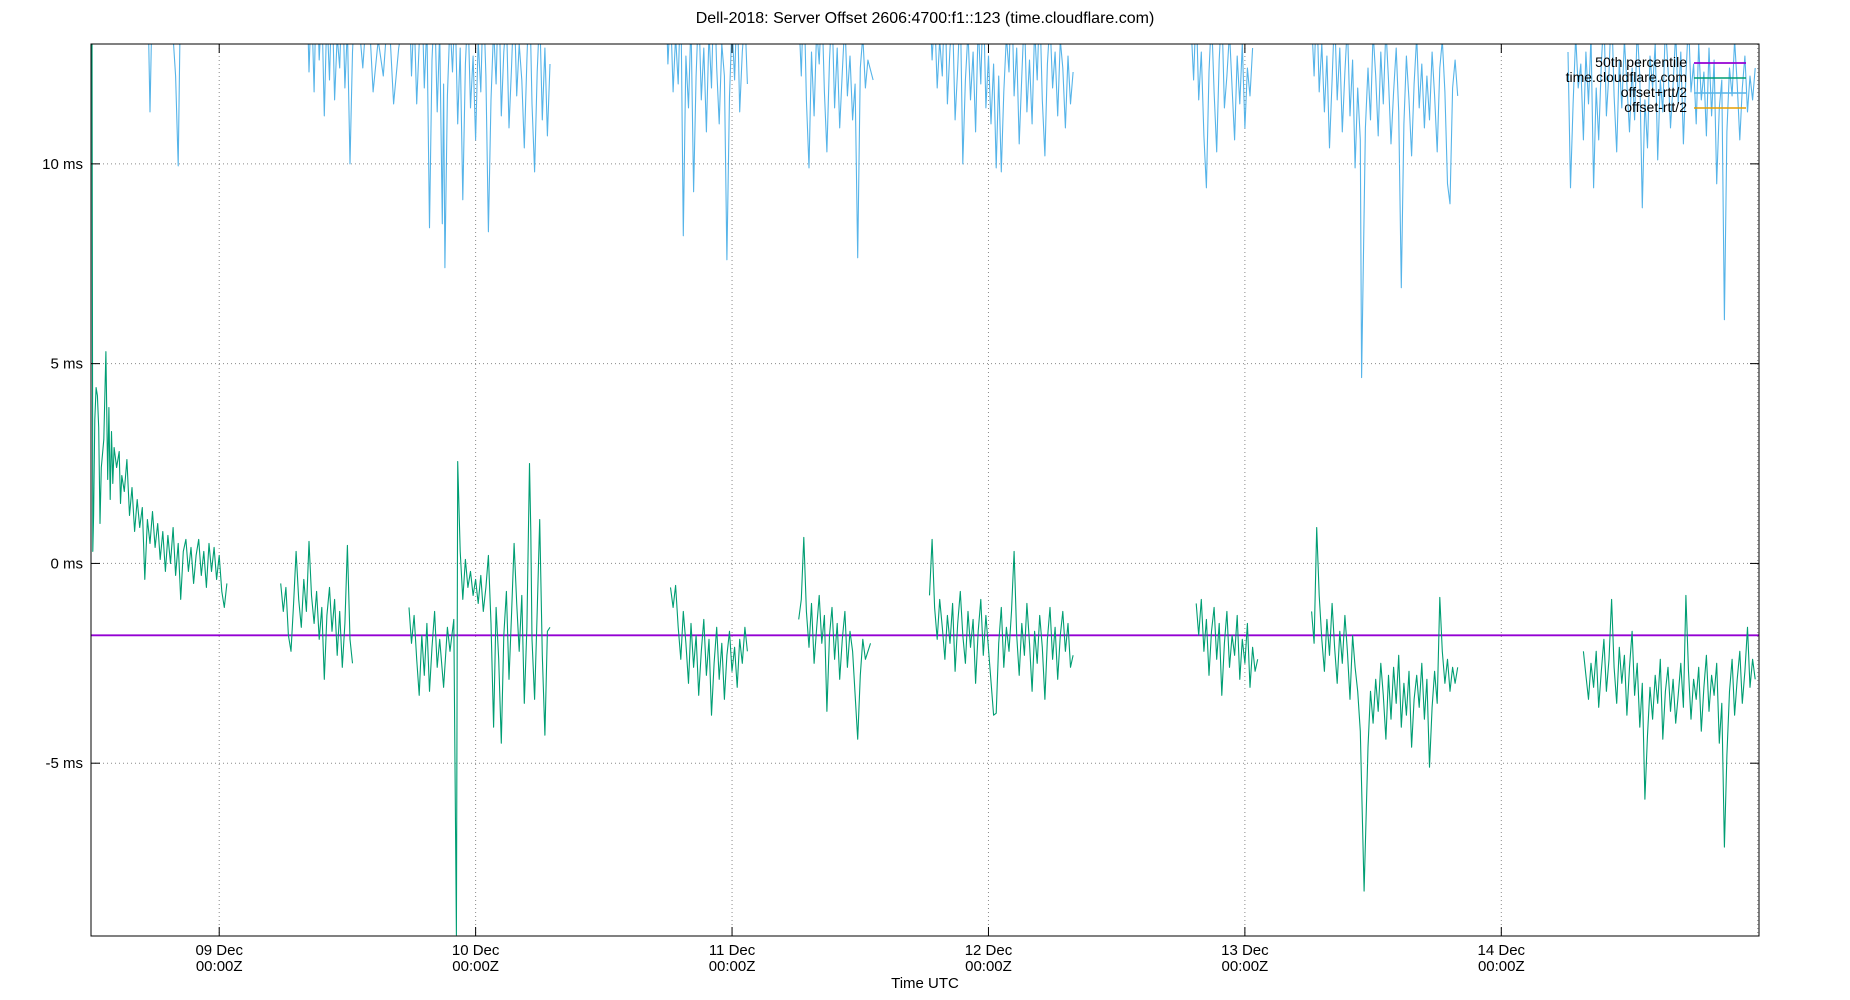 This screenshot has width=1850, height=1000. What do you see at coordinates (1245, 950) in the screenshot?
I see `x-tick-label-date: 13 Dec` at bounding box center [1245, 950].